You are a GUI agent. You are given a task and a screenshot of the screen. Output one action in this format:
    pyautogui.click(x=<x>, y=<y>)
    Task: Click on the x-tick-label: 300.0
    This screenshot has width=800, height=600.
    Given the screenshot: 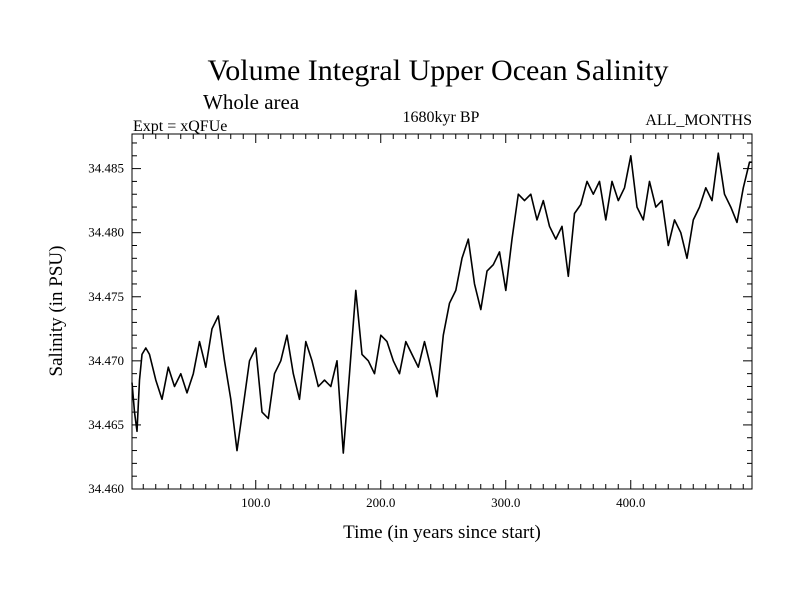 What is the action you would take?
    pyautogui.click(x=505, y=502)
    